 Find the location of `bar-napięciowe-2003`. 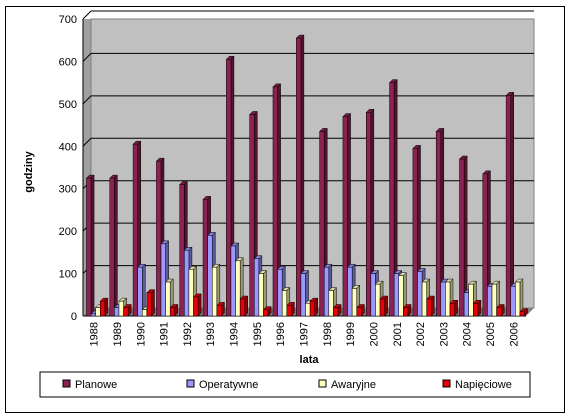

bar-napięciowe-2003 is located at coordinates (454, 308).